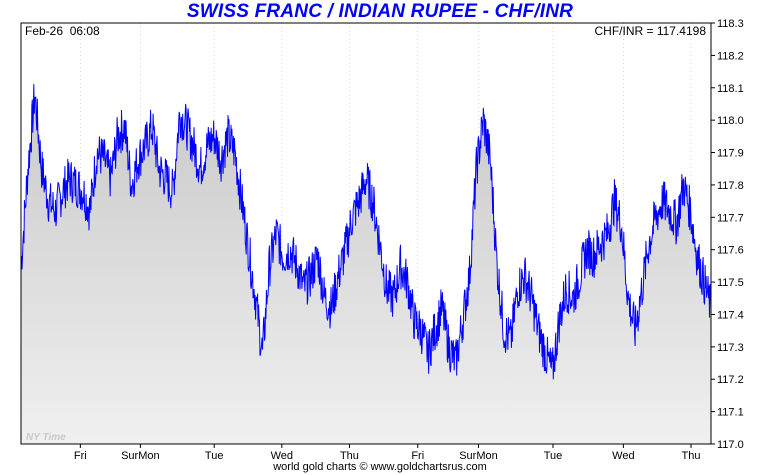  I want to click on chart-title: SWISS FRANC / INDIAN RUPEE - CHF/INR, so click(380, 11).